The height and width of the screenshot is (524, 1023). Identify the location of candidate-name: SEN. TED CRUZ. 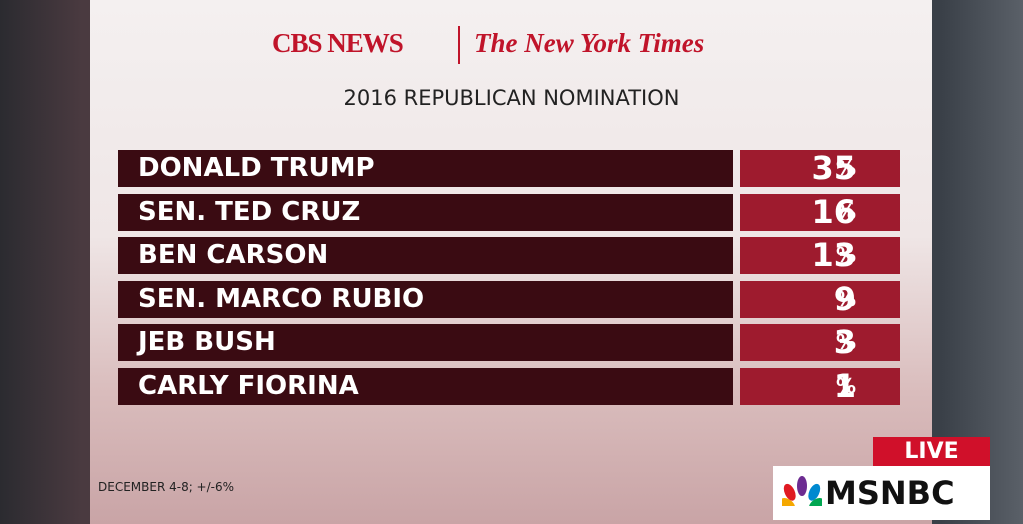
(425, 212).